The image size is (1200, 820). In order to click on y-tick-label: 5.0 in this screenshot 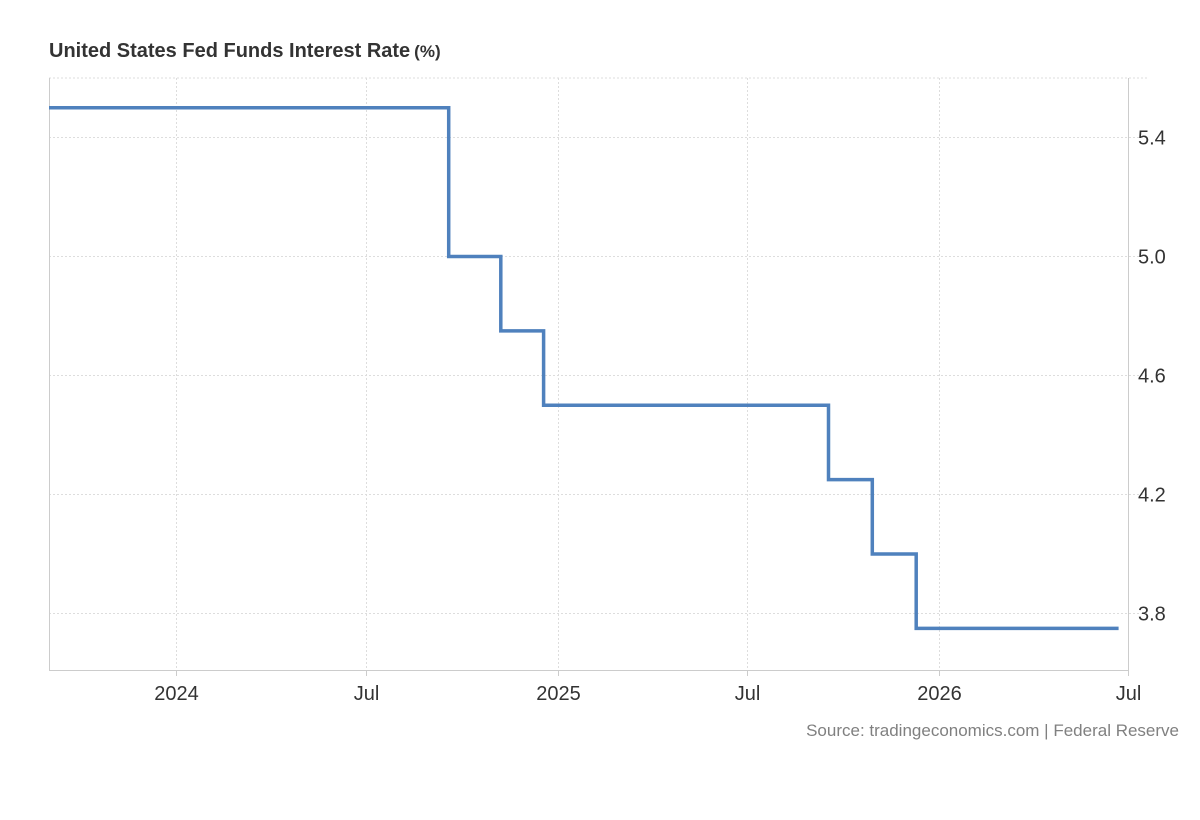, I will do `click(1152, 258)`.